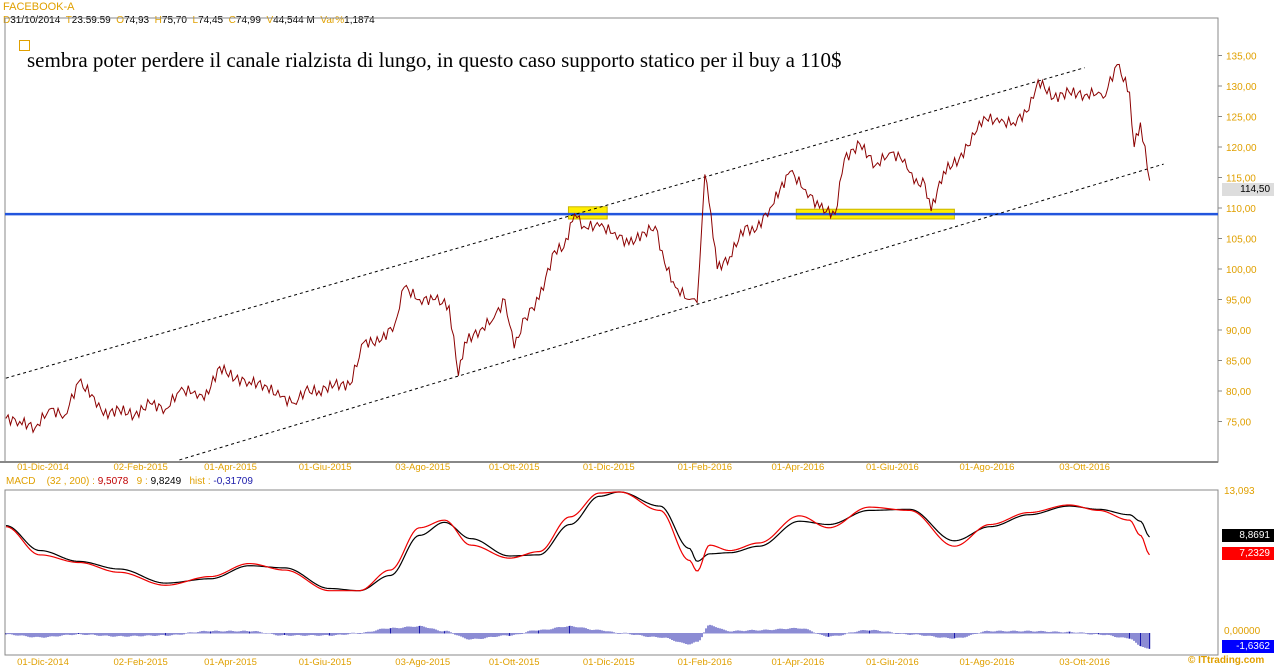 Image resolution: width=1278 pixels, height=668 pixels. What do you see at coordinates (514, 662) in the screenshot?
I see `macd-x-tick-label: 01-Ott-2015` at bounding box center [514, 662].